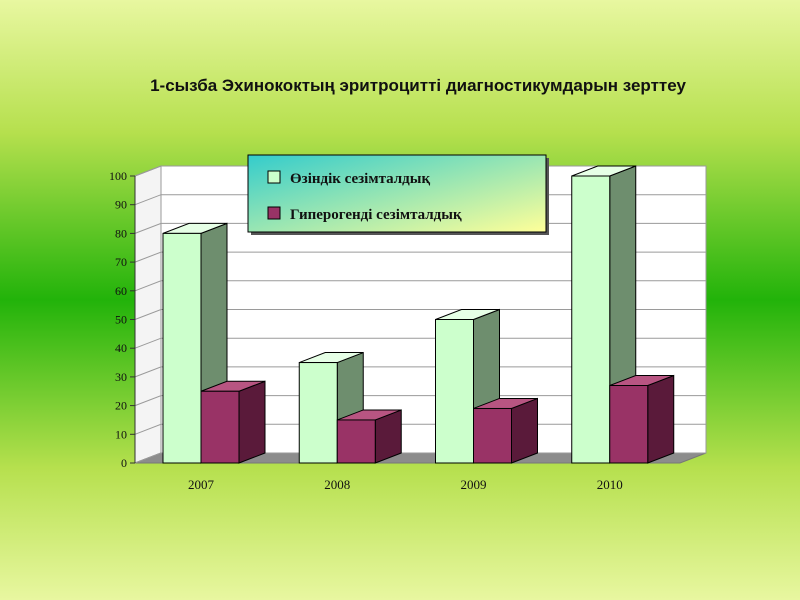  I want to click on y-tick-label: 70, so click(121, 262).